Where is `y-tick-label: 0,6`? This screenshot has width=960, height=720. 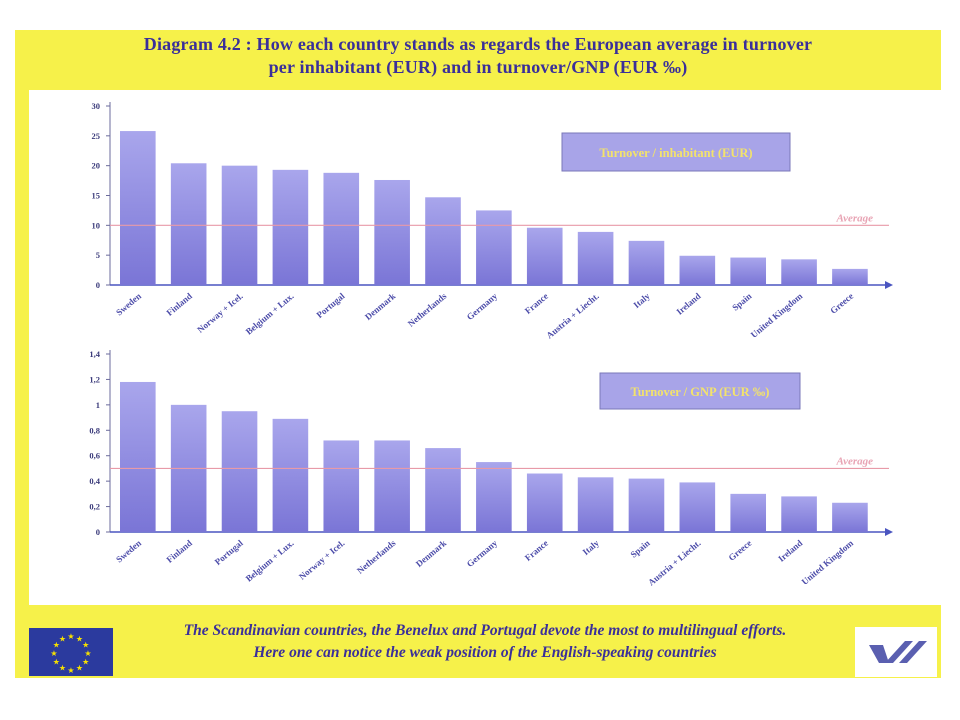
y-tick-label: 0,6 is located at coordinates (94, 456).